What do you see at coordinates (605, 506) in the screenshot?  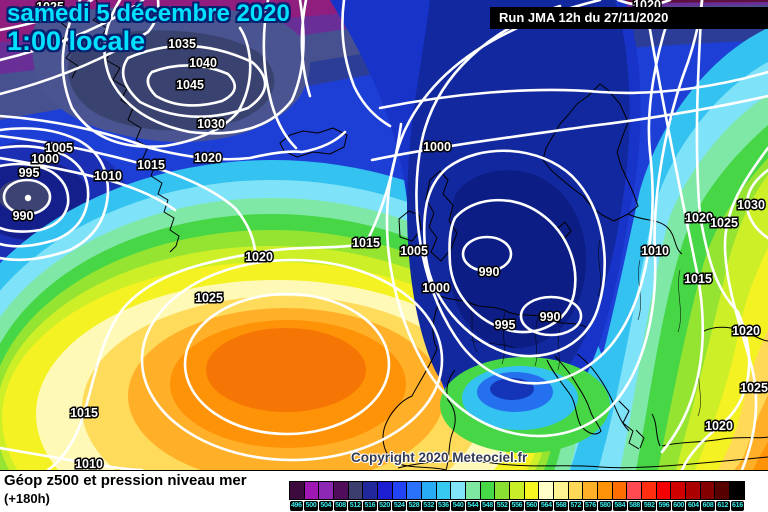 I see `scale-value: 580` at bounding box center [605, 506].